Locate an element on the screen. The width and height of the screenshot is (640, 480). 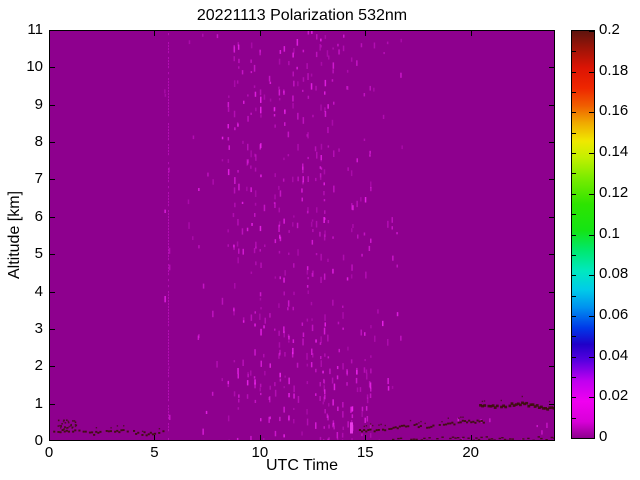
y-tick-label: 0 is located at coordinates (38, 440).